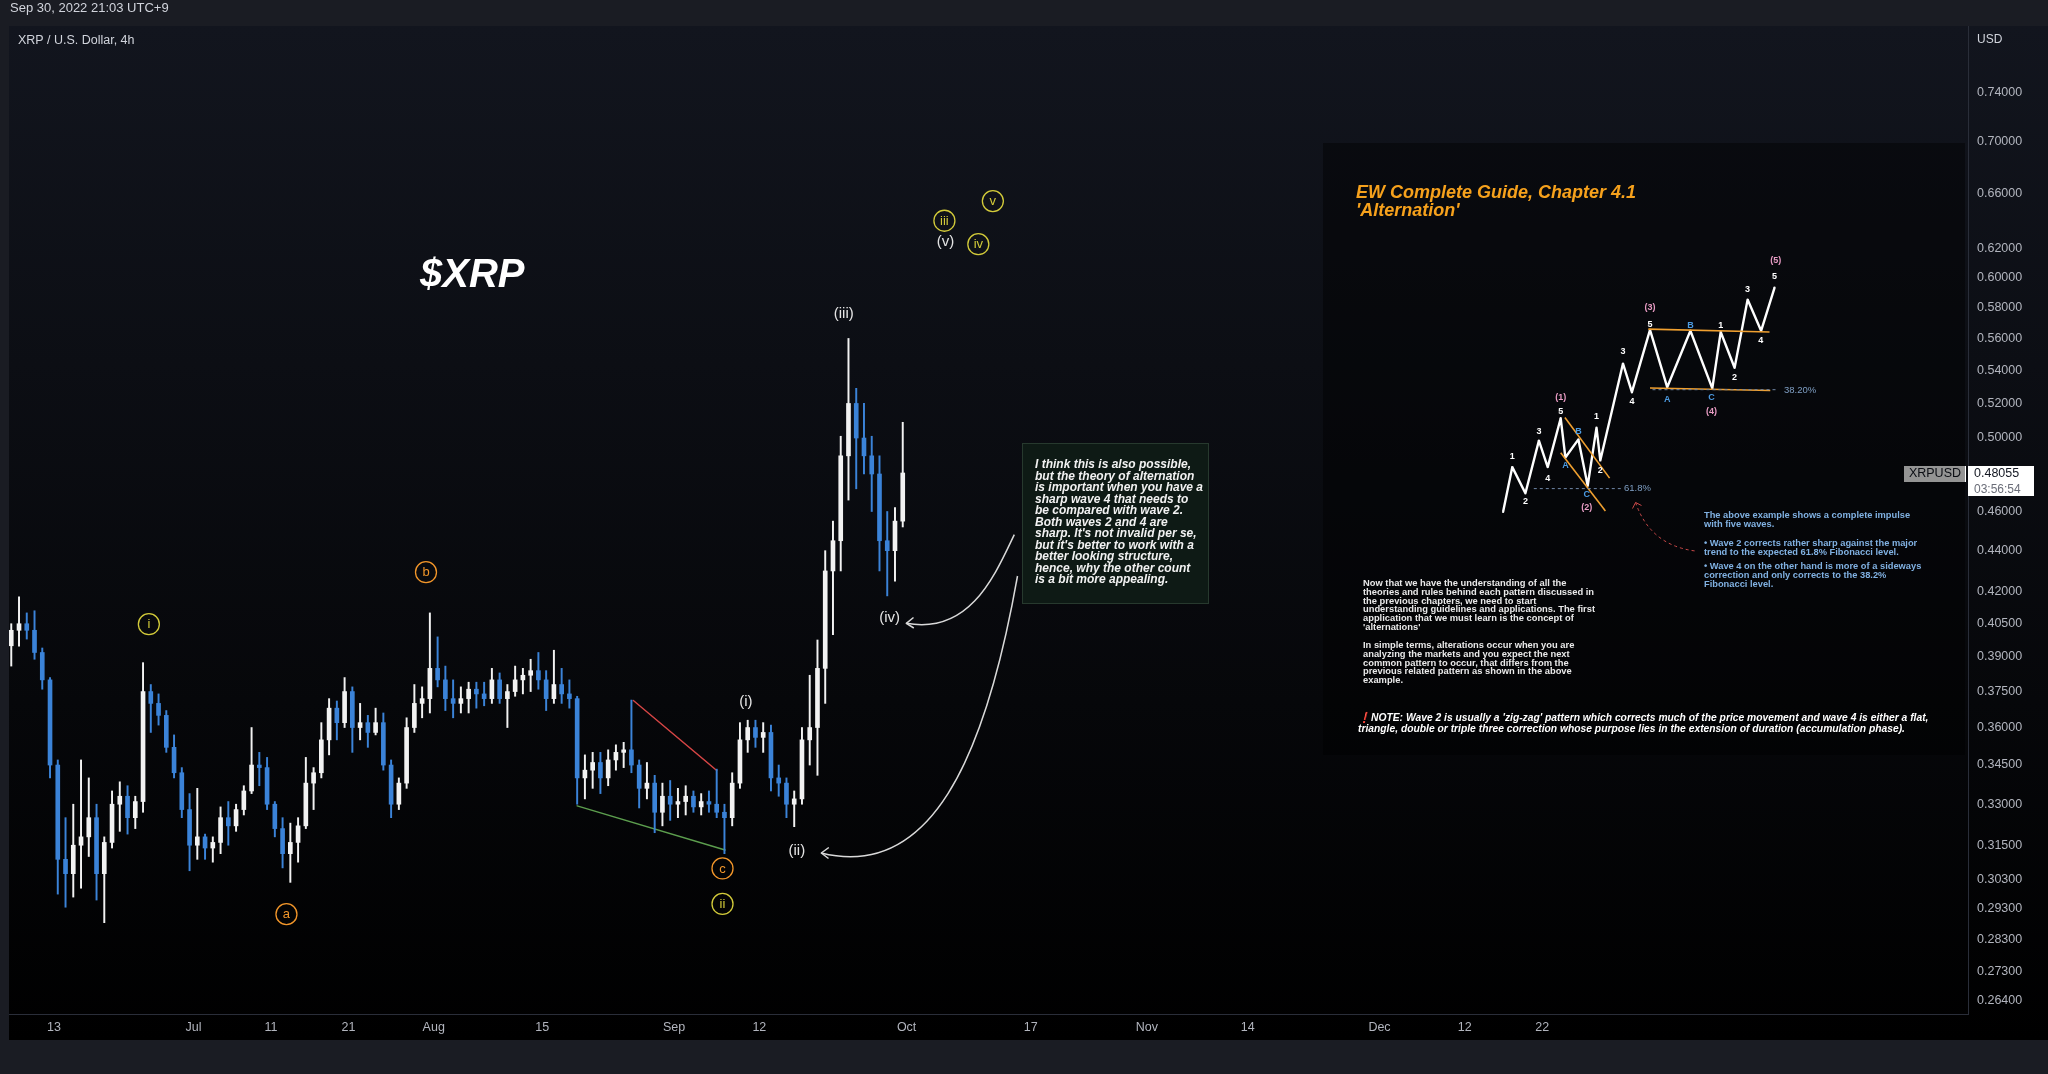 The height and width of the screenshot is (1074, 2048). What do you see at coordinates (2000, 550) in the screenshot?
I see `y-tick-label: 0.44000` at bounding box center [2000, 550].